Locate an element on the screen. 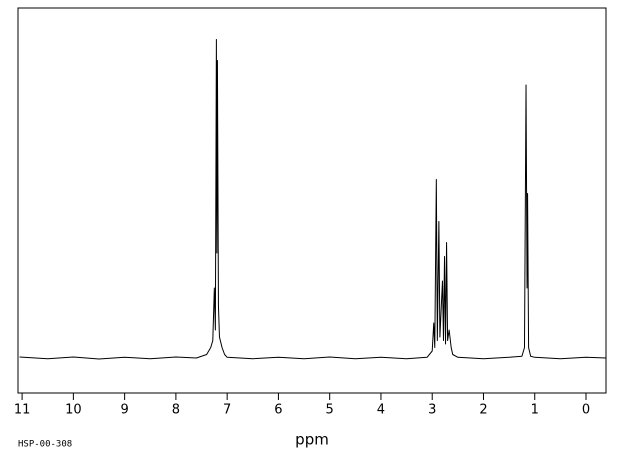  x-tick-label: 1 is located at coordinates (535, 410).